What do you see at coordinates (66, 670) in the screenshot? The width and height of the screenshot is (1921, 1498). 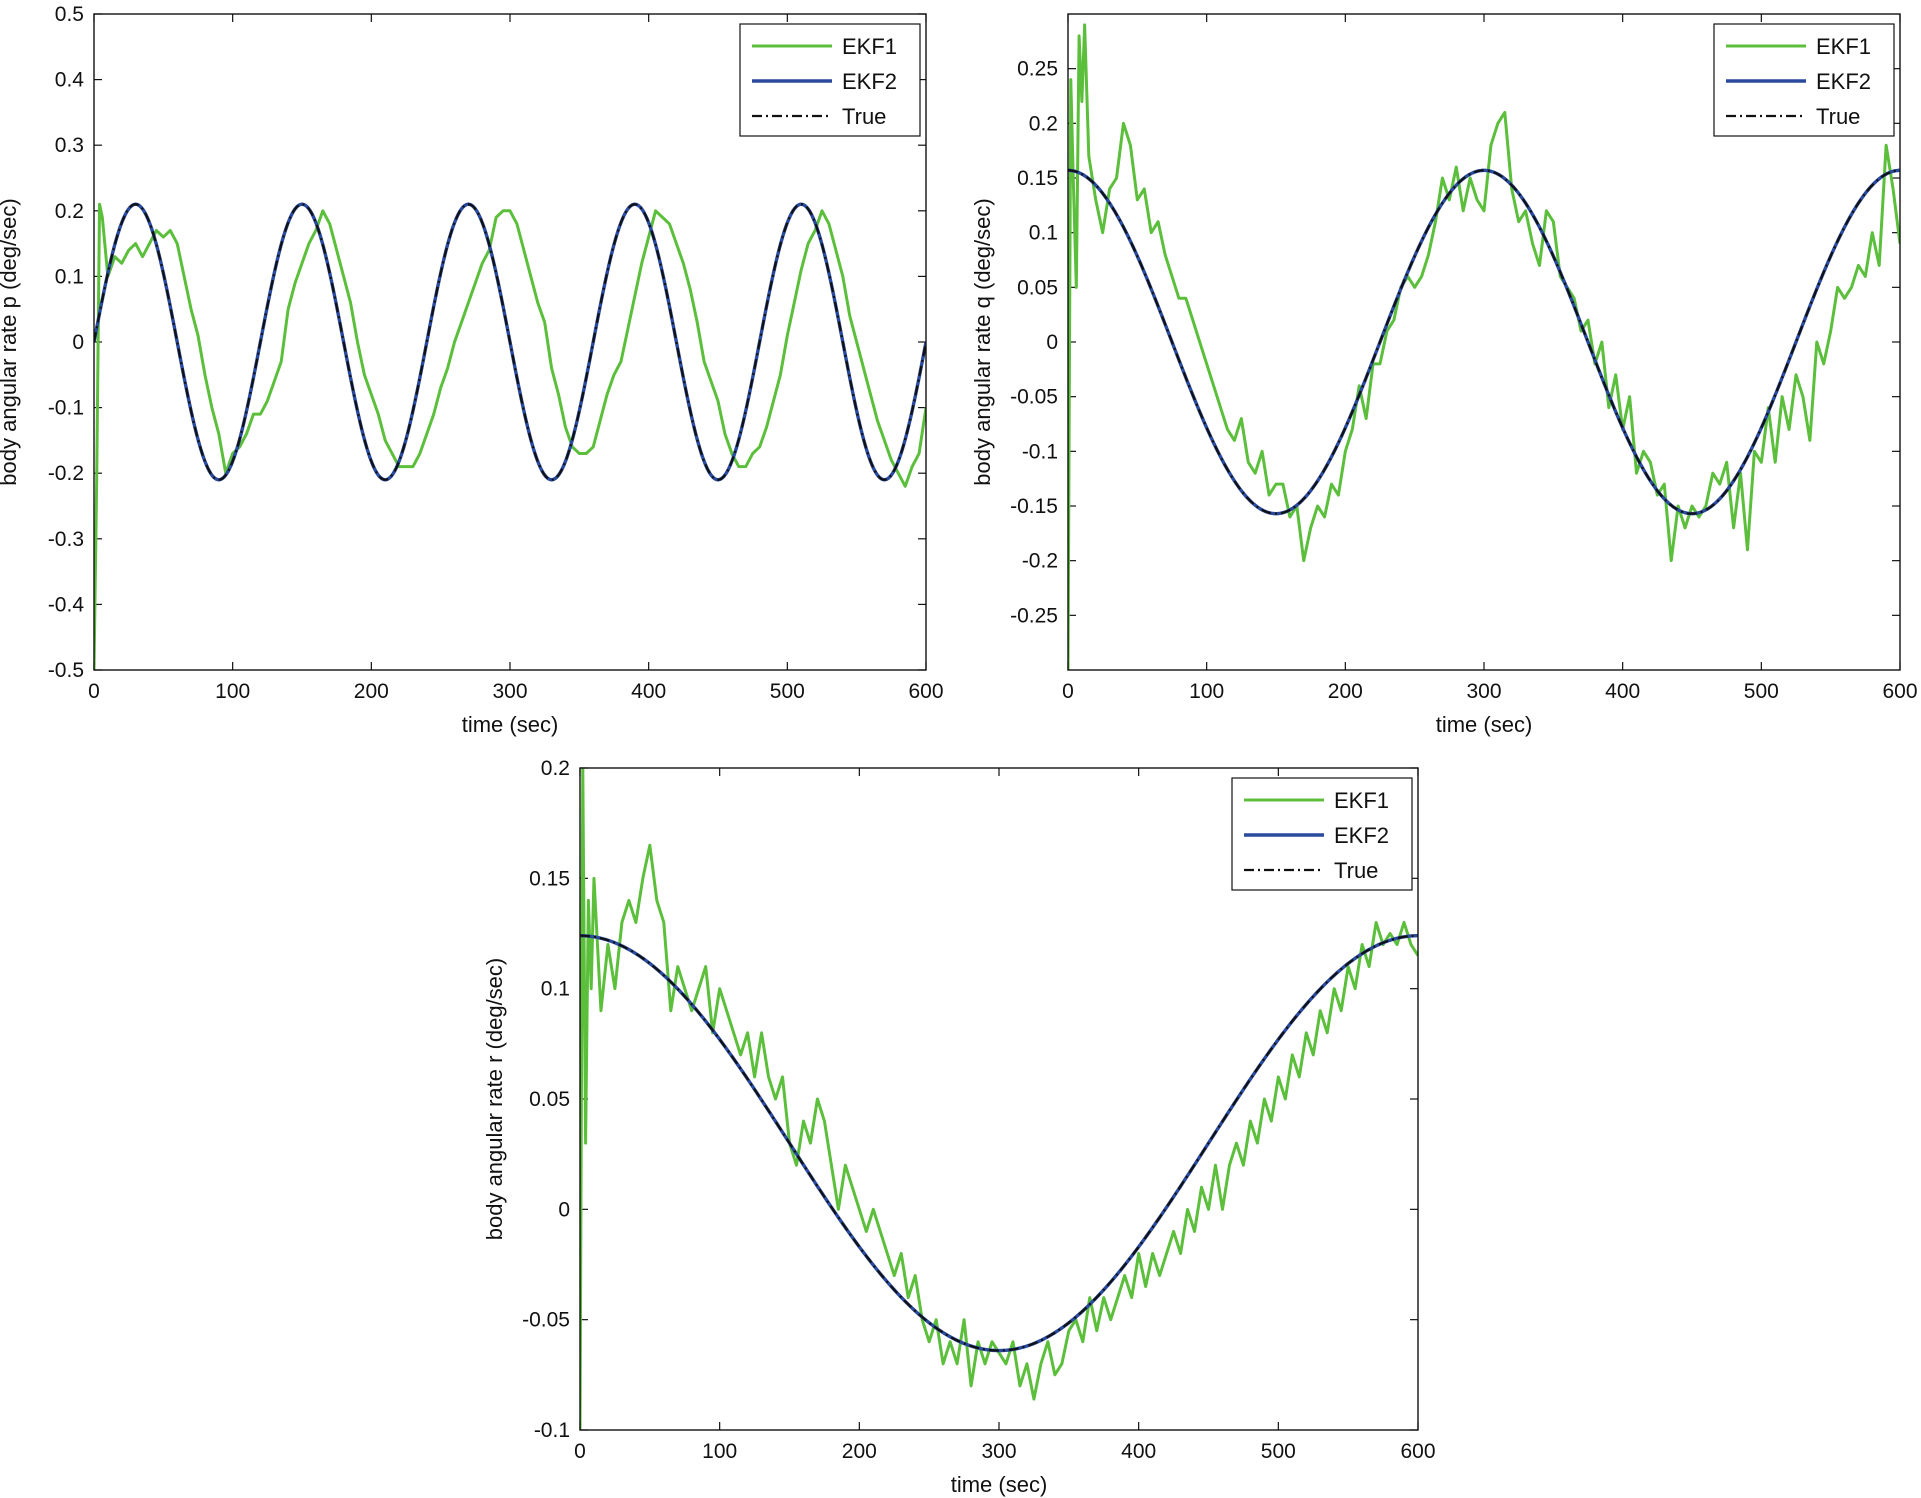 I see `y-tick-label: -0.5` at bounding box center [66, 670].